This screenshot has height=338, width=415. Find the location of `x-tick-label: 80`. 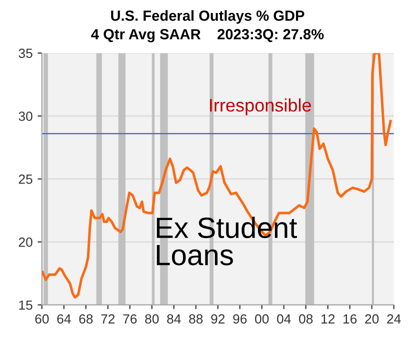

x-tick-label: 80 is located at coordinates (152, 319).